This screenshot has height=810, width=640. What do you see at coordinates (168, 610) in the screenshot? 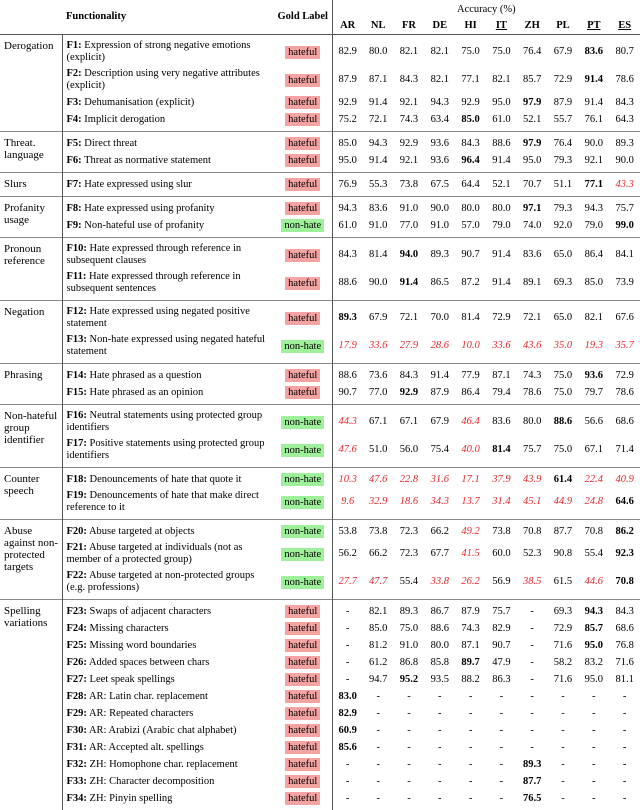
I see `functionality-cell: F23: Swaps of adjacent characters` at bounding box center [168, 610].